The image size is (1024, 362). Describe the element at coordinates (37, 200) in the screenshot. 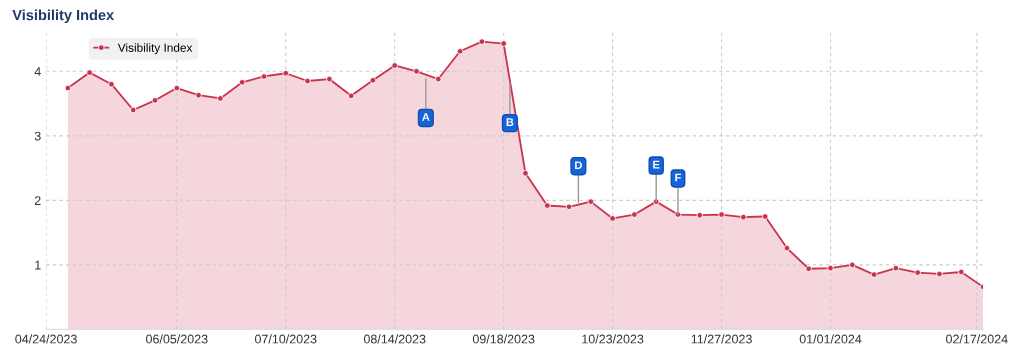

I see `y-tick-label: 2` at that location.